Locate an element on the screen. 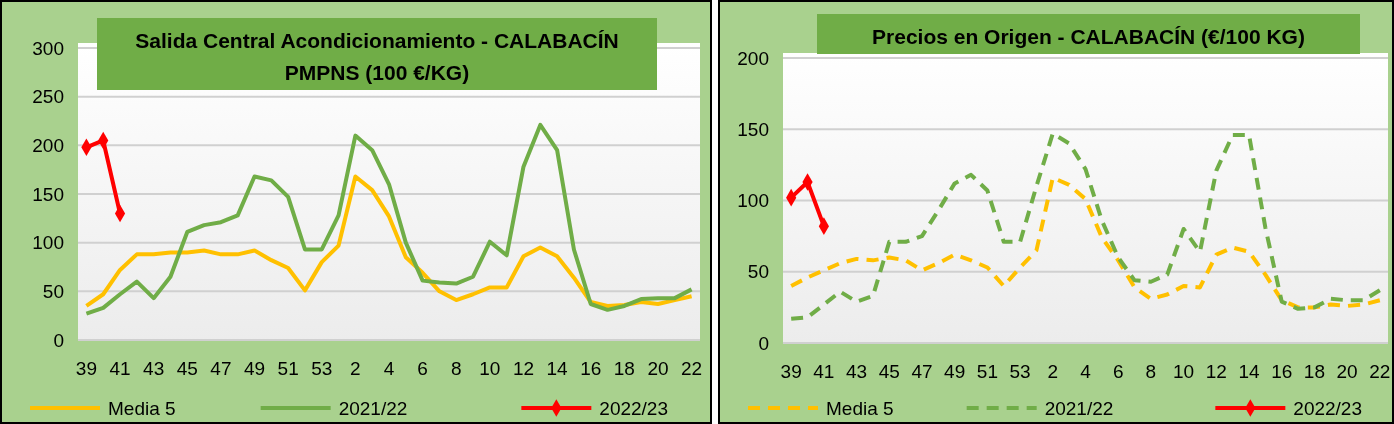  y-tick-label: 300 is located at coordinates (48, 48).